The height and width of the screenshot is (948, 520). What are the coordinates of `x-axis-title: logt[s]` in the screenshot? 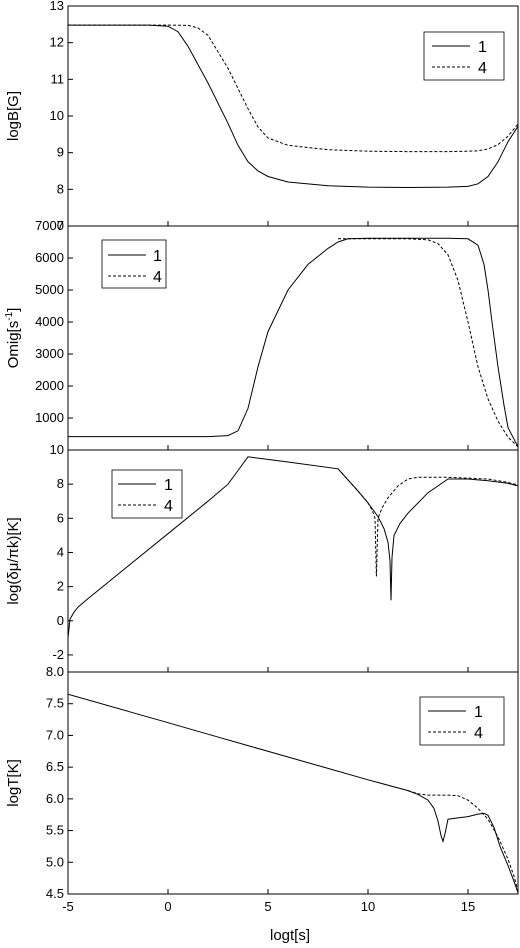 It's located at (290, 935).